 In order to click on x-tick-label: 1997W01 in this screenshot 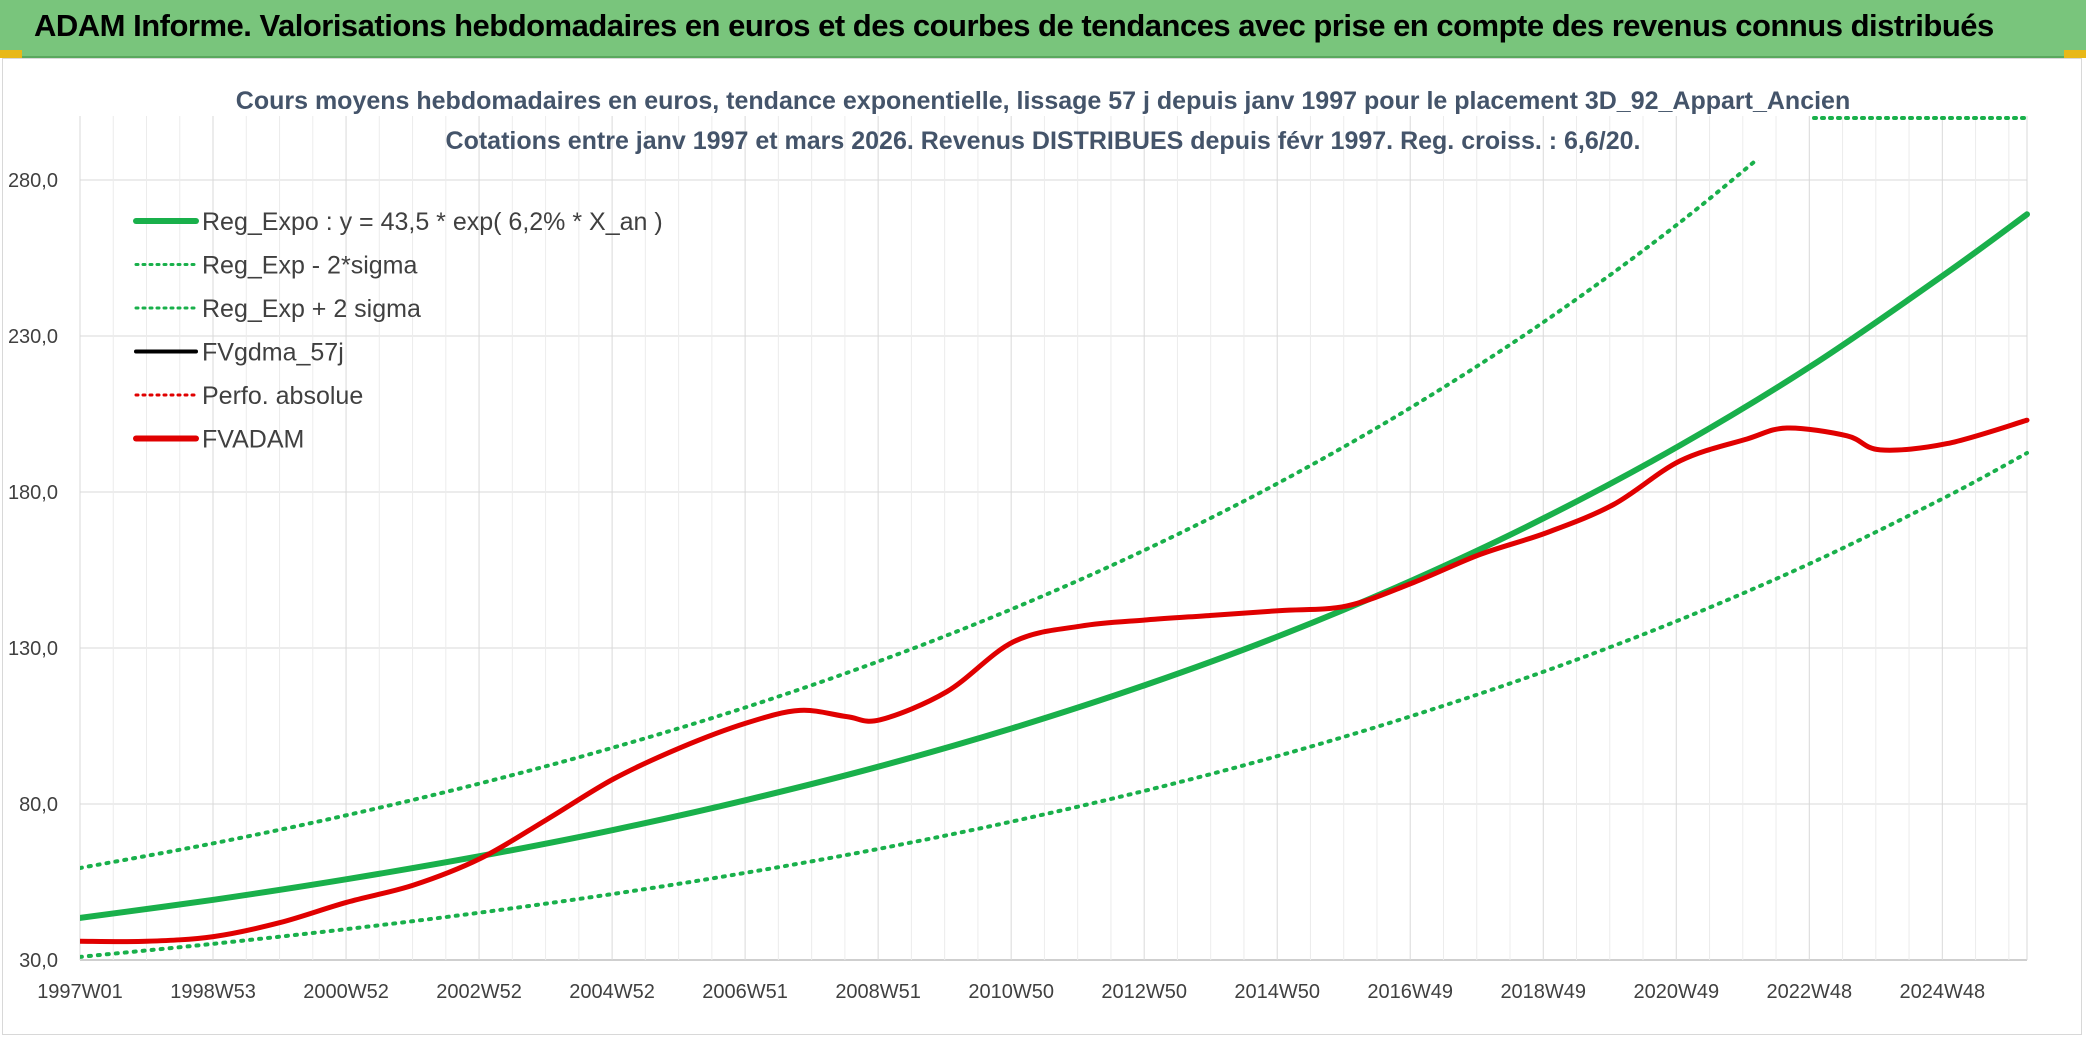, I will do `click(80, 992)`.